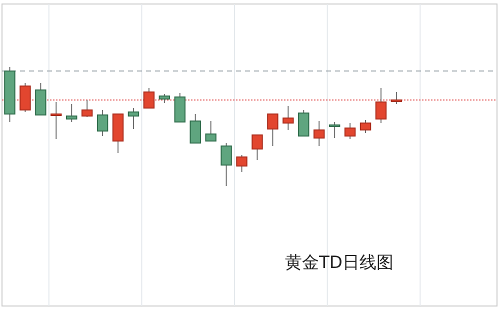  I want to click on text: 黄金TD日线图, so click(339, 263).